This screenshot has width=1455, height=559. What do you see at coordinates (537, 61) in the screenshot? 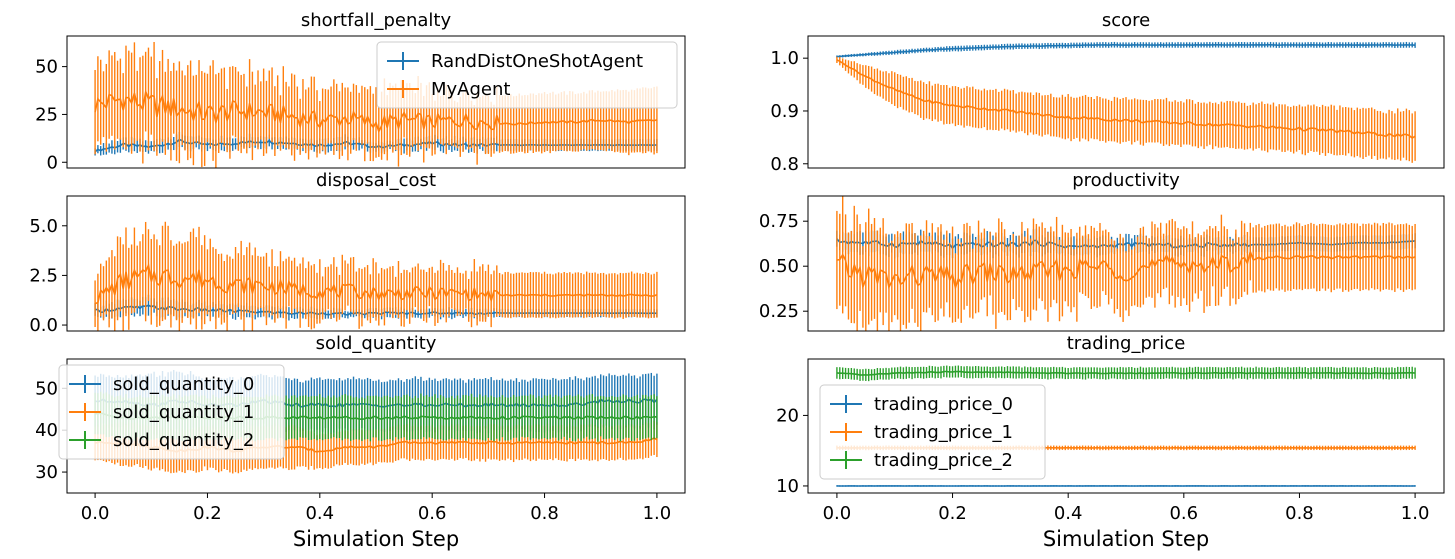
I see `legend-label: RandDistOneShotAgent` at bounding box center [537, 61].